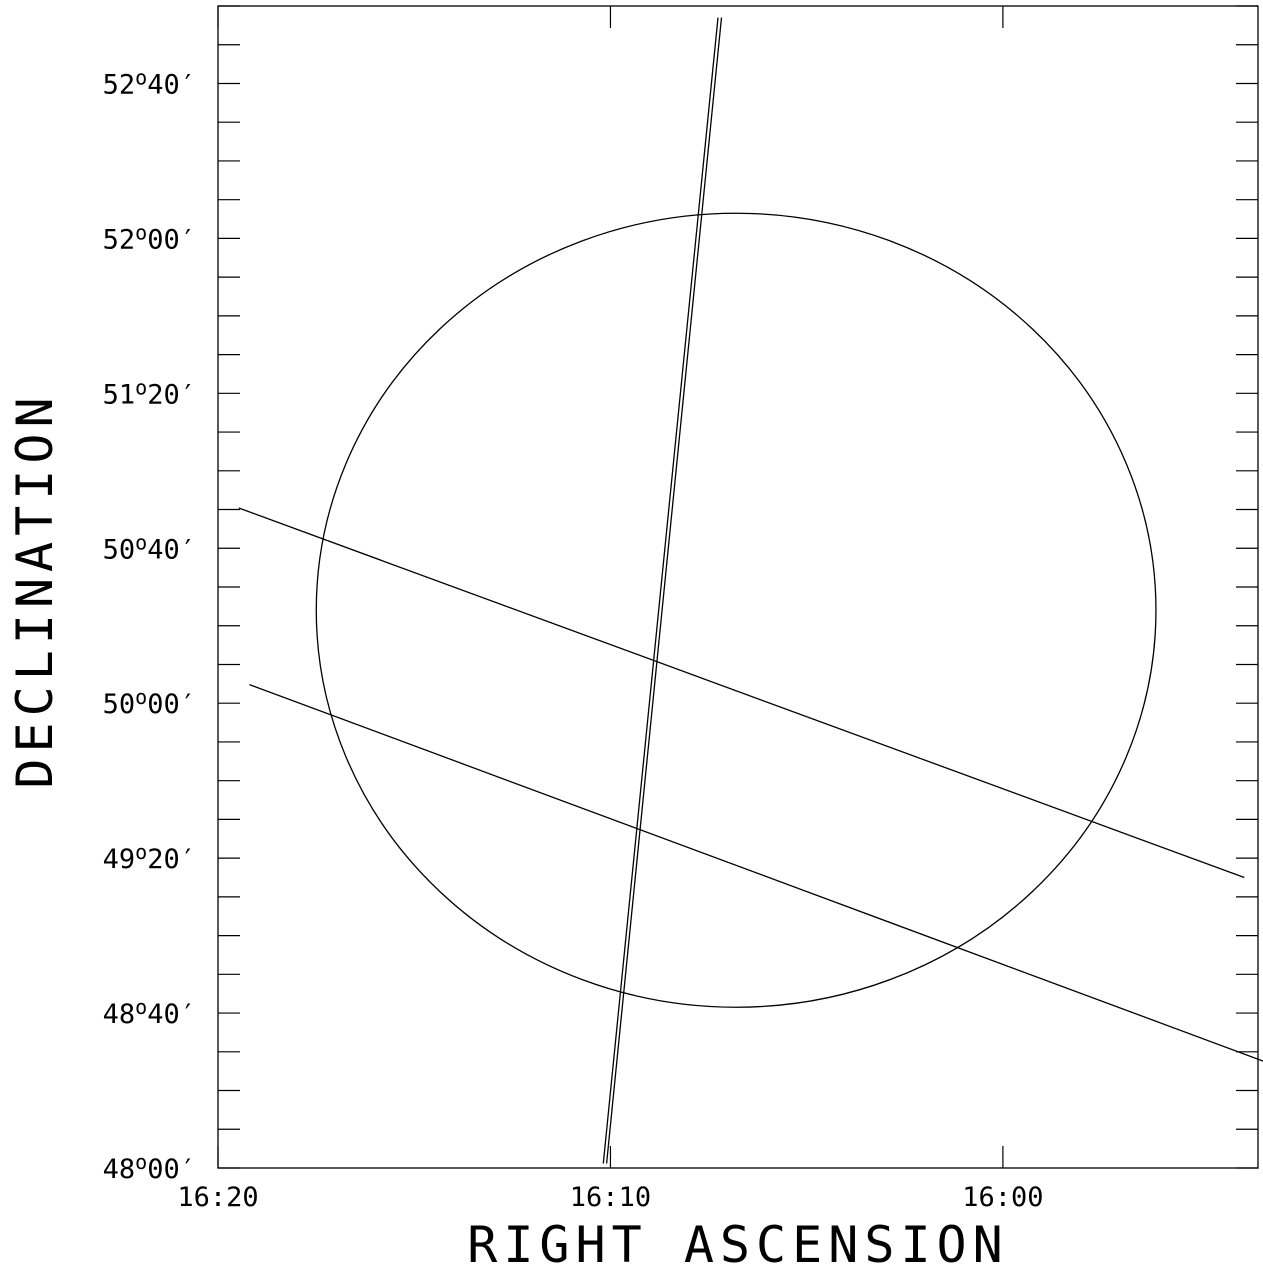  I want to click on y-tick-label: 48o40′, so click(149, 1012).